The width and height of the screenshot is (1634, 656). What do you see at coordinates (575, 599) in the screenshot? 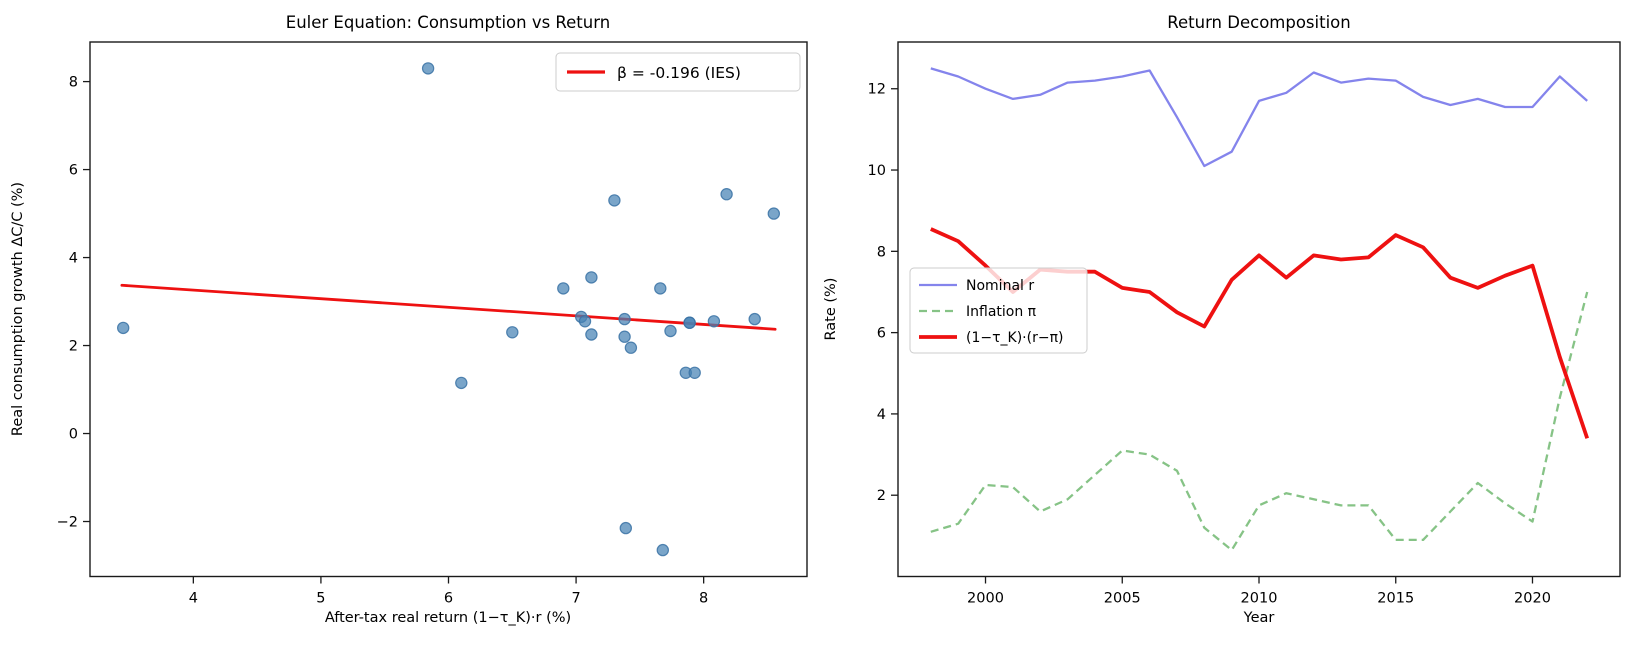
I see `x-tick-label: 7` at bounding box center [575, 599].